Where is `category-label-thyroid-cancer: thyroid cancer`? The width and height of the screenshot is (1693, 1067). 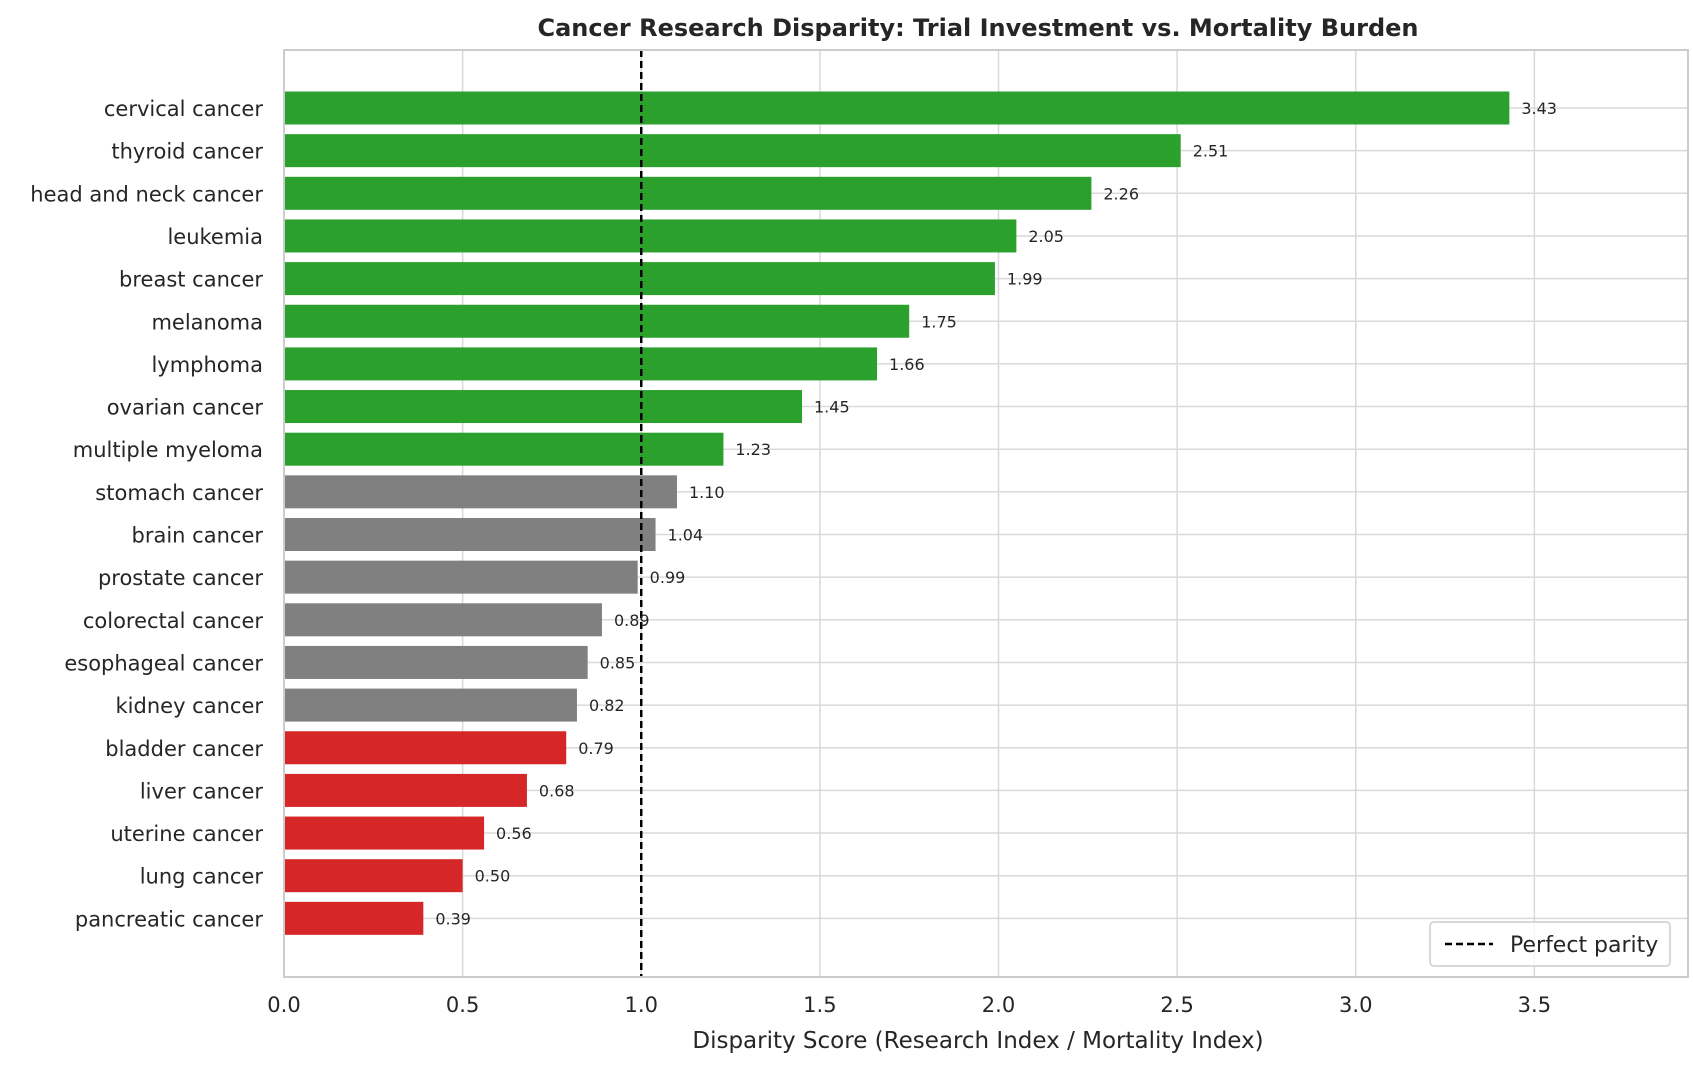 category-label-thyroid-cancer: thyroid cancer is located at coordinates (187, 152).